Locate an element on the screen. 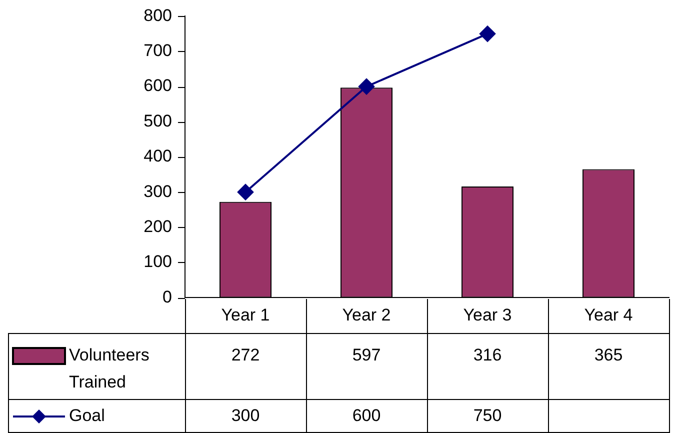  y-tick-label: 700 is located at coordinates (158, 50).